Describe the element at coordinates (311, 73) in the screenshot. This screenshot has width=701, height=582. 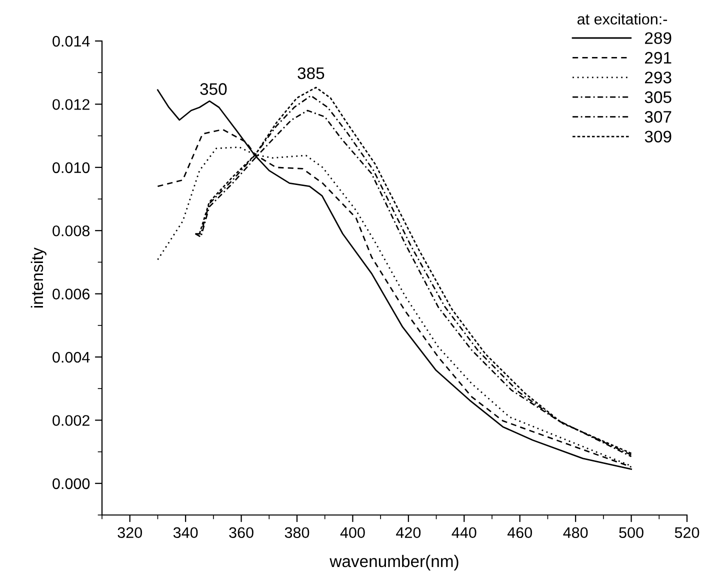
I see `annotation: 385` at that location.